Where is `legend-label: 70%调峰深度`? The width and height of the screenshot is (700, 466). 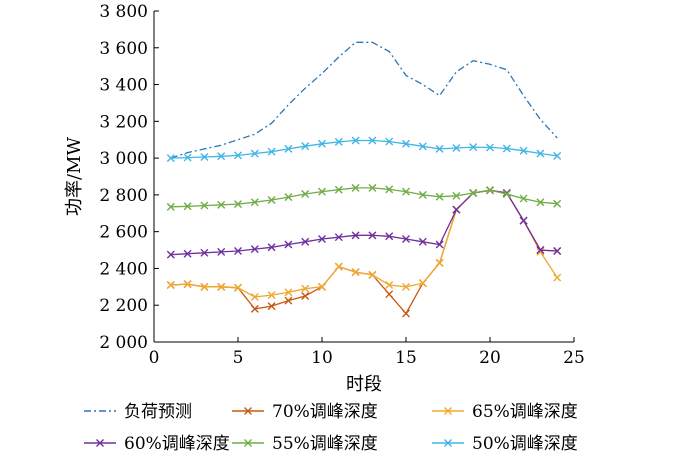
legend-label: 70%调峰深度 is located at coordinates (325, 412).